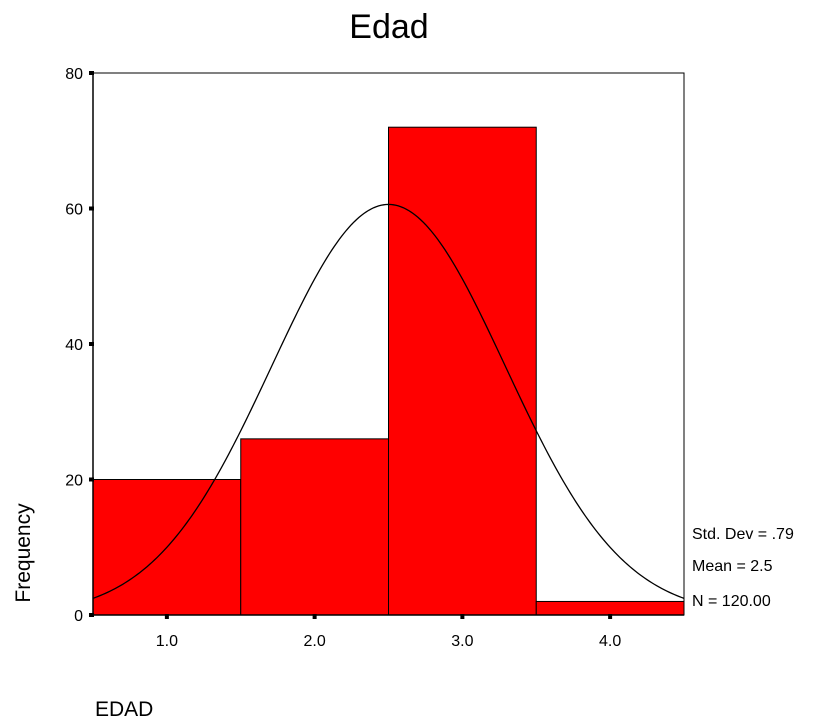 The width and height of the screenshot is (833, 723). What do you see at coordinates (74, 345) in the screenshot?
I see `y-tick-label: 40` at bounding box center [74, 345].